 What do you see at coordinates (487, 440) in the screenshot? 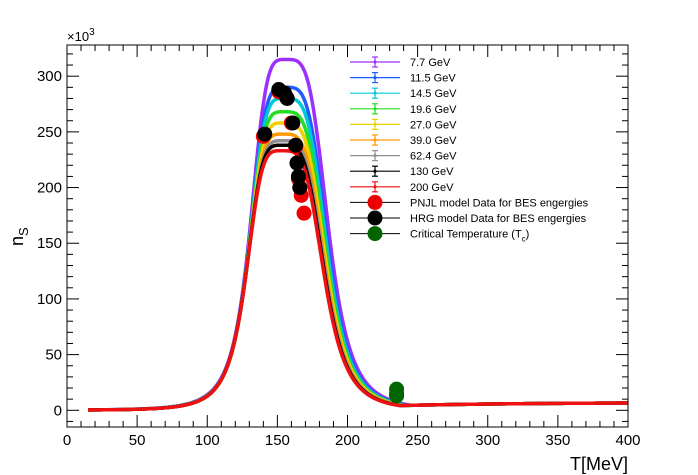
I see `x-tick-label: 300` at bounding box center [487, 440].